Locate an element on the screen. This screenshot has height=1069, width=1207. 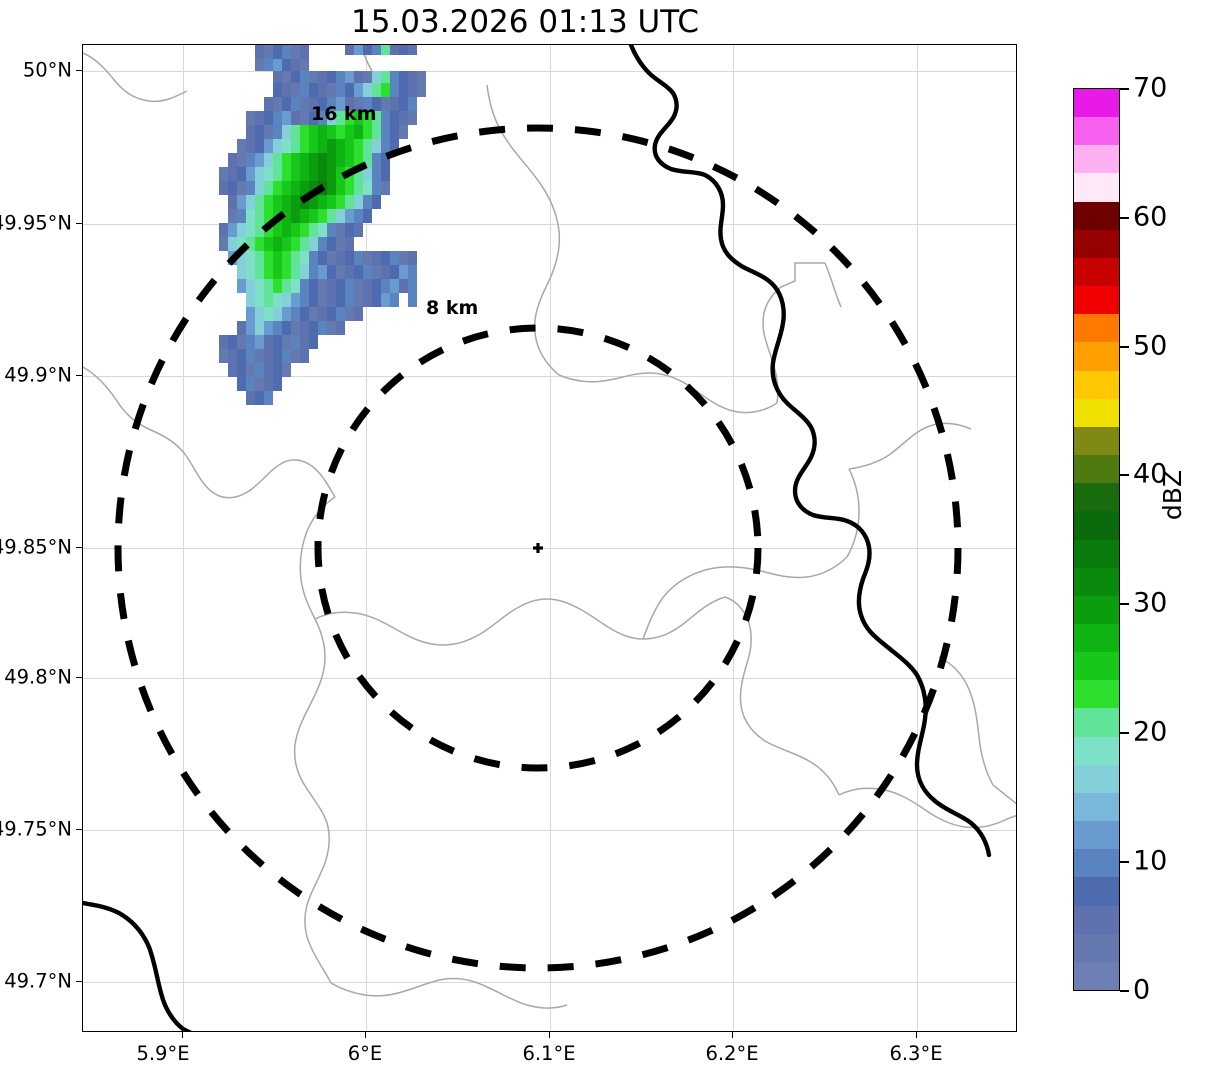
y-axis-label-50: 50°N is located at coordinates (47, 70).